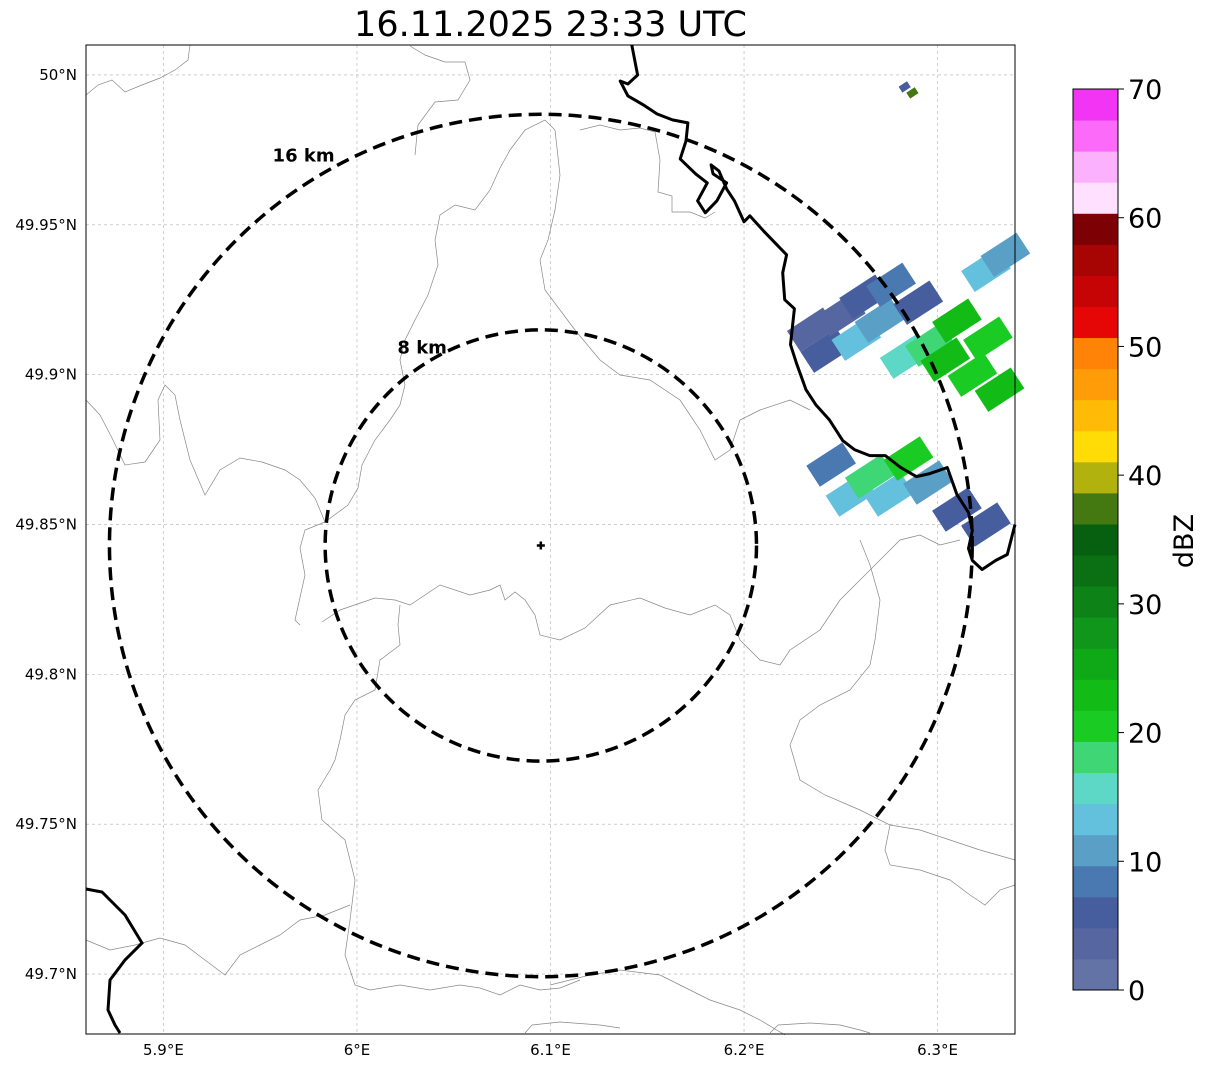 This screenshot has height=1069, width=1207. Describe the element at coordinates (1145, 347) in the screenshot. I see `colorbar-tick-label: 50` at that location.